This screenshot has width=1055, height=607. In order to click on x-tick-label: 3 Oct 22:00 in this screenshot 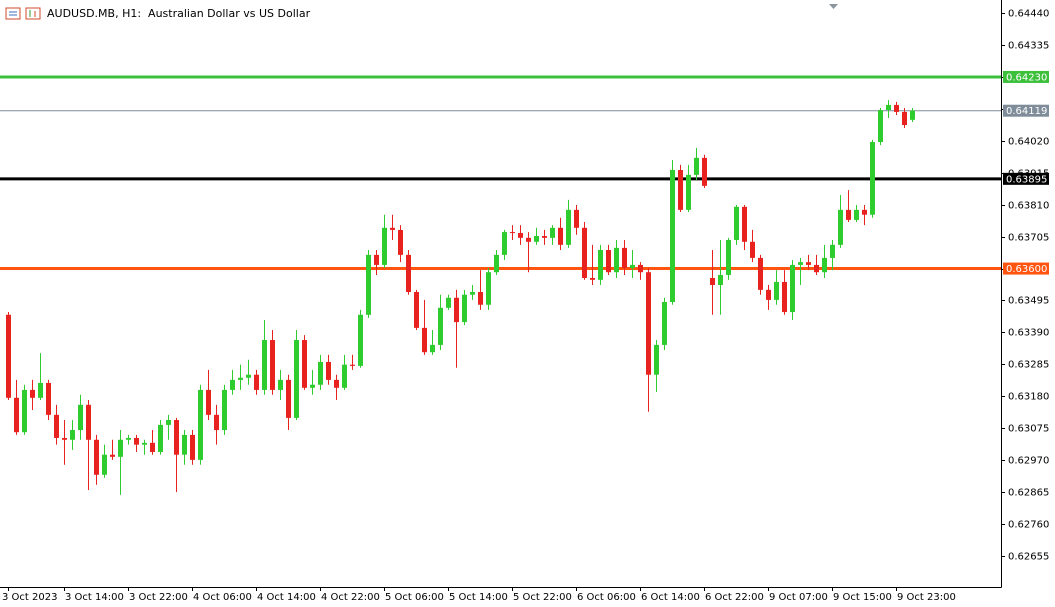, I will do `click(158, 597)`.